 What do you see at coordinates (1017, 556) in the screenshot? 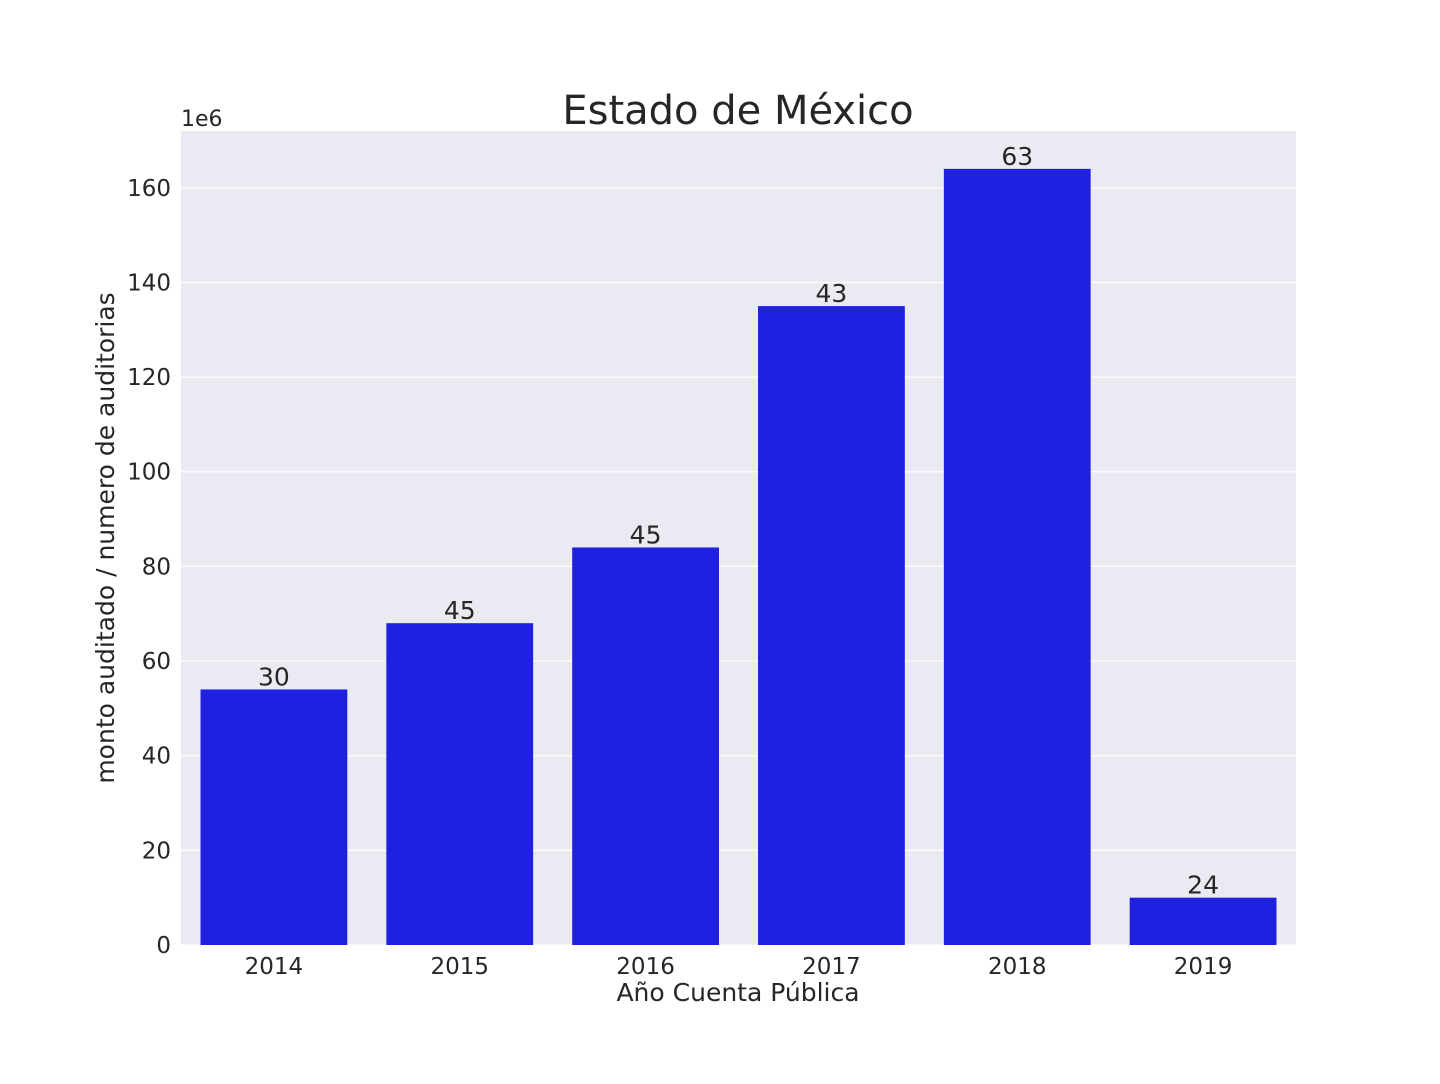
I see `bar-2018` at bounding box center [1017, 556].